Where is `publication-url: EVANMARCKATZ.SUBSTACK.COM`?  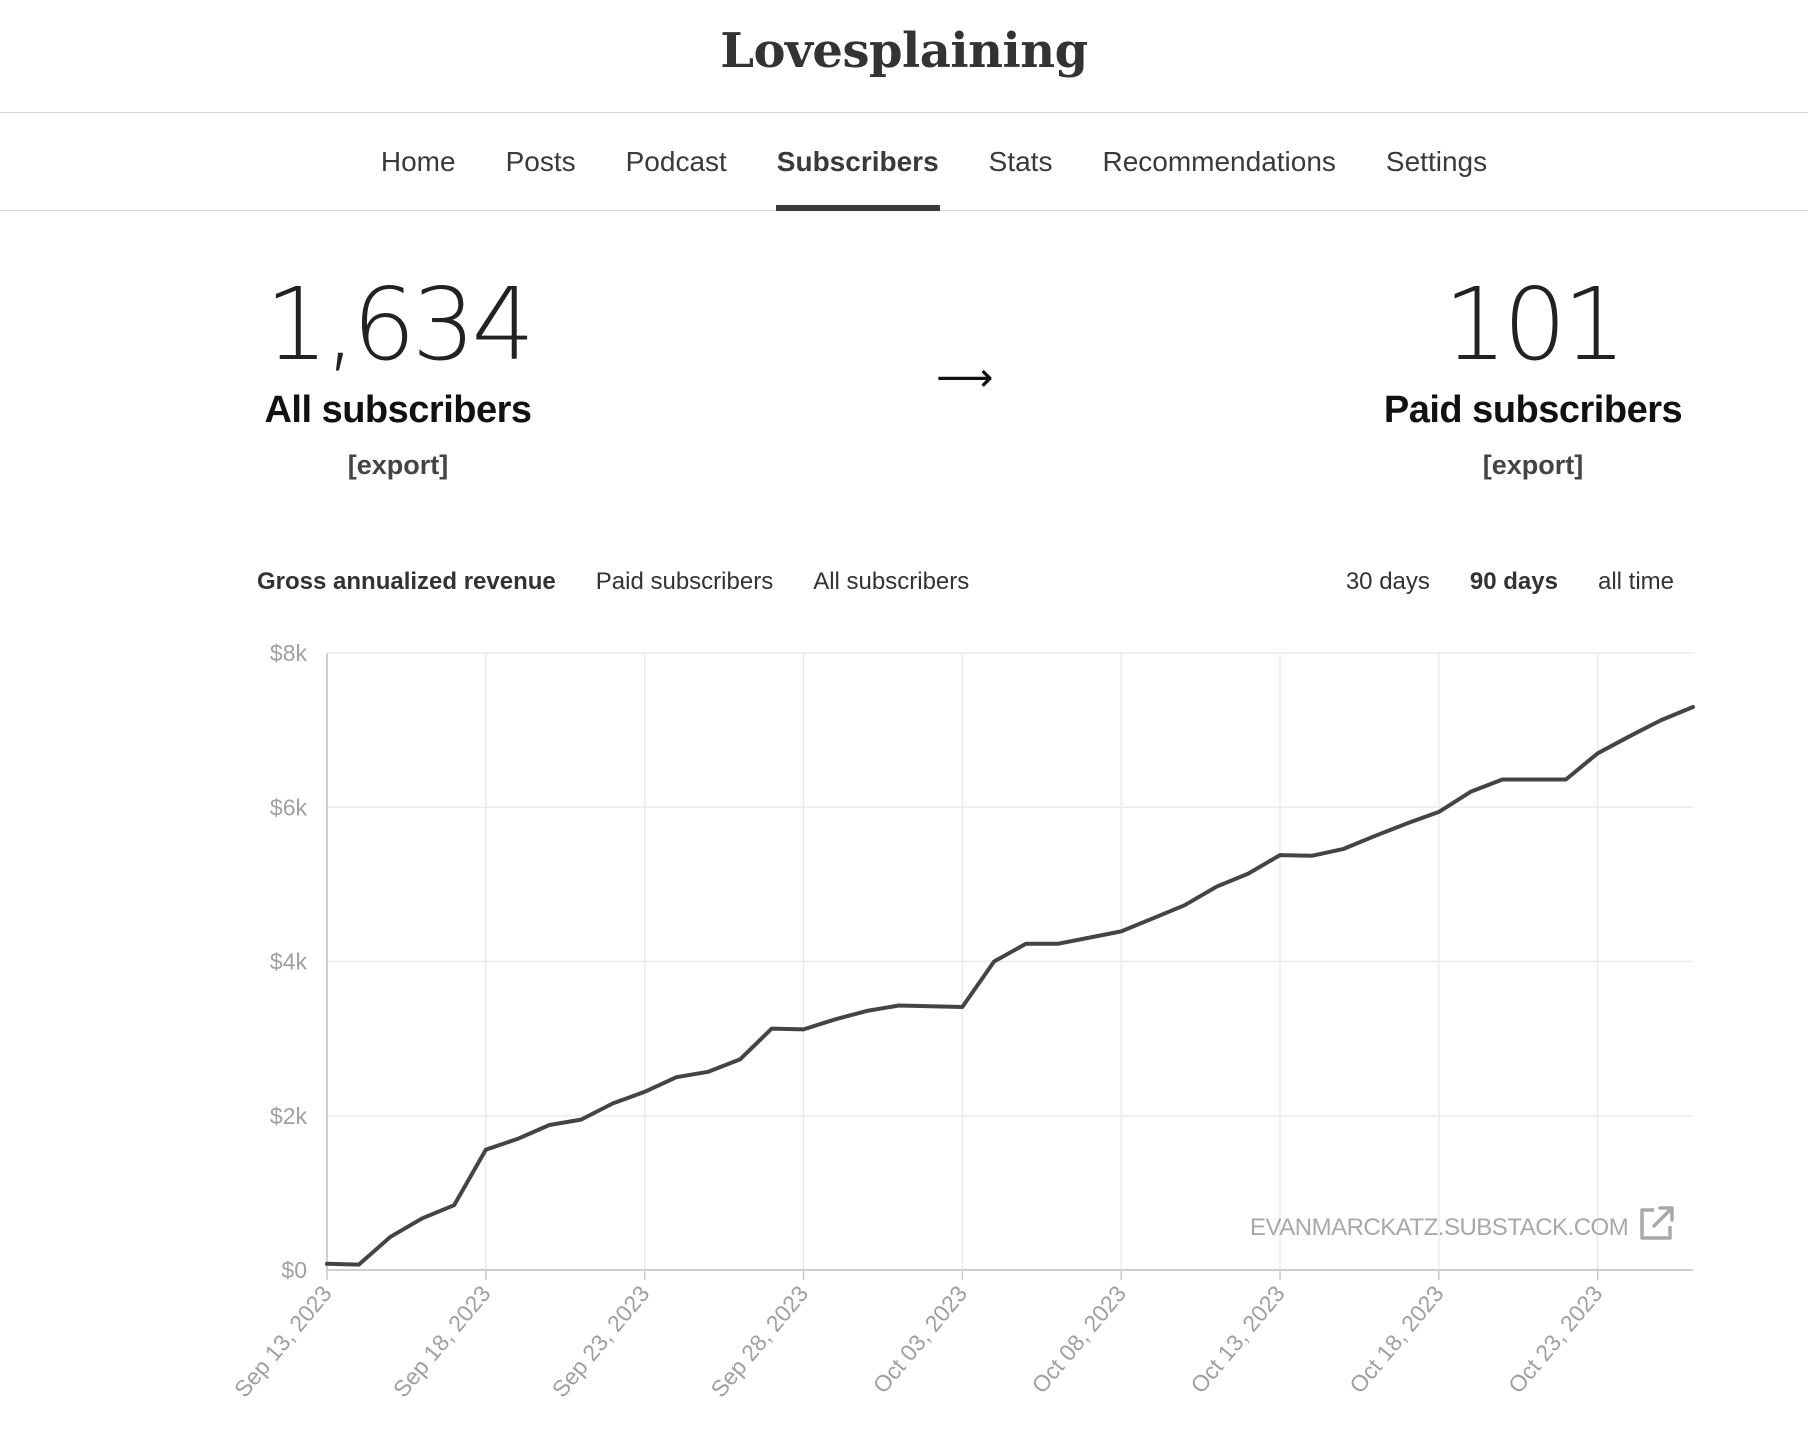
publication-url: EVANMARCKATZ.SUBSTACK.COM is located at coordinates (1439, 1227).